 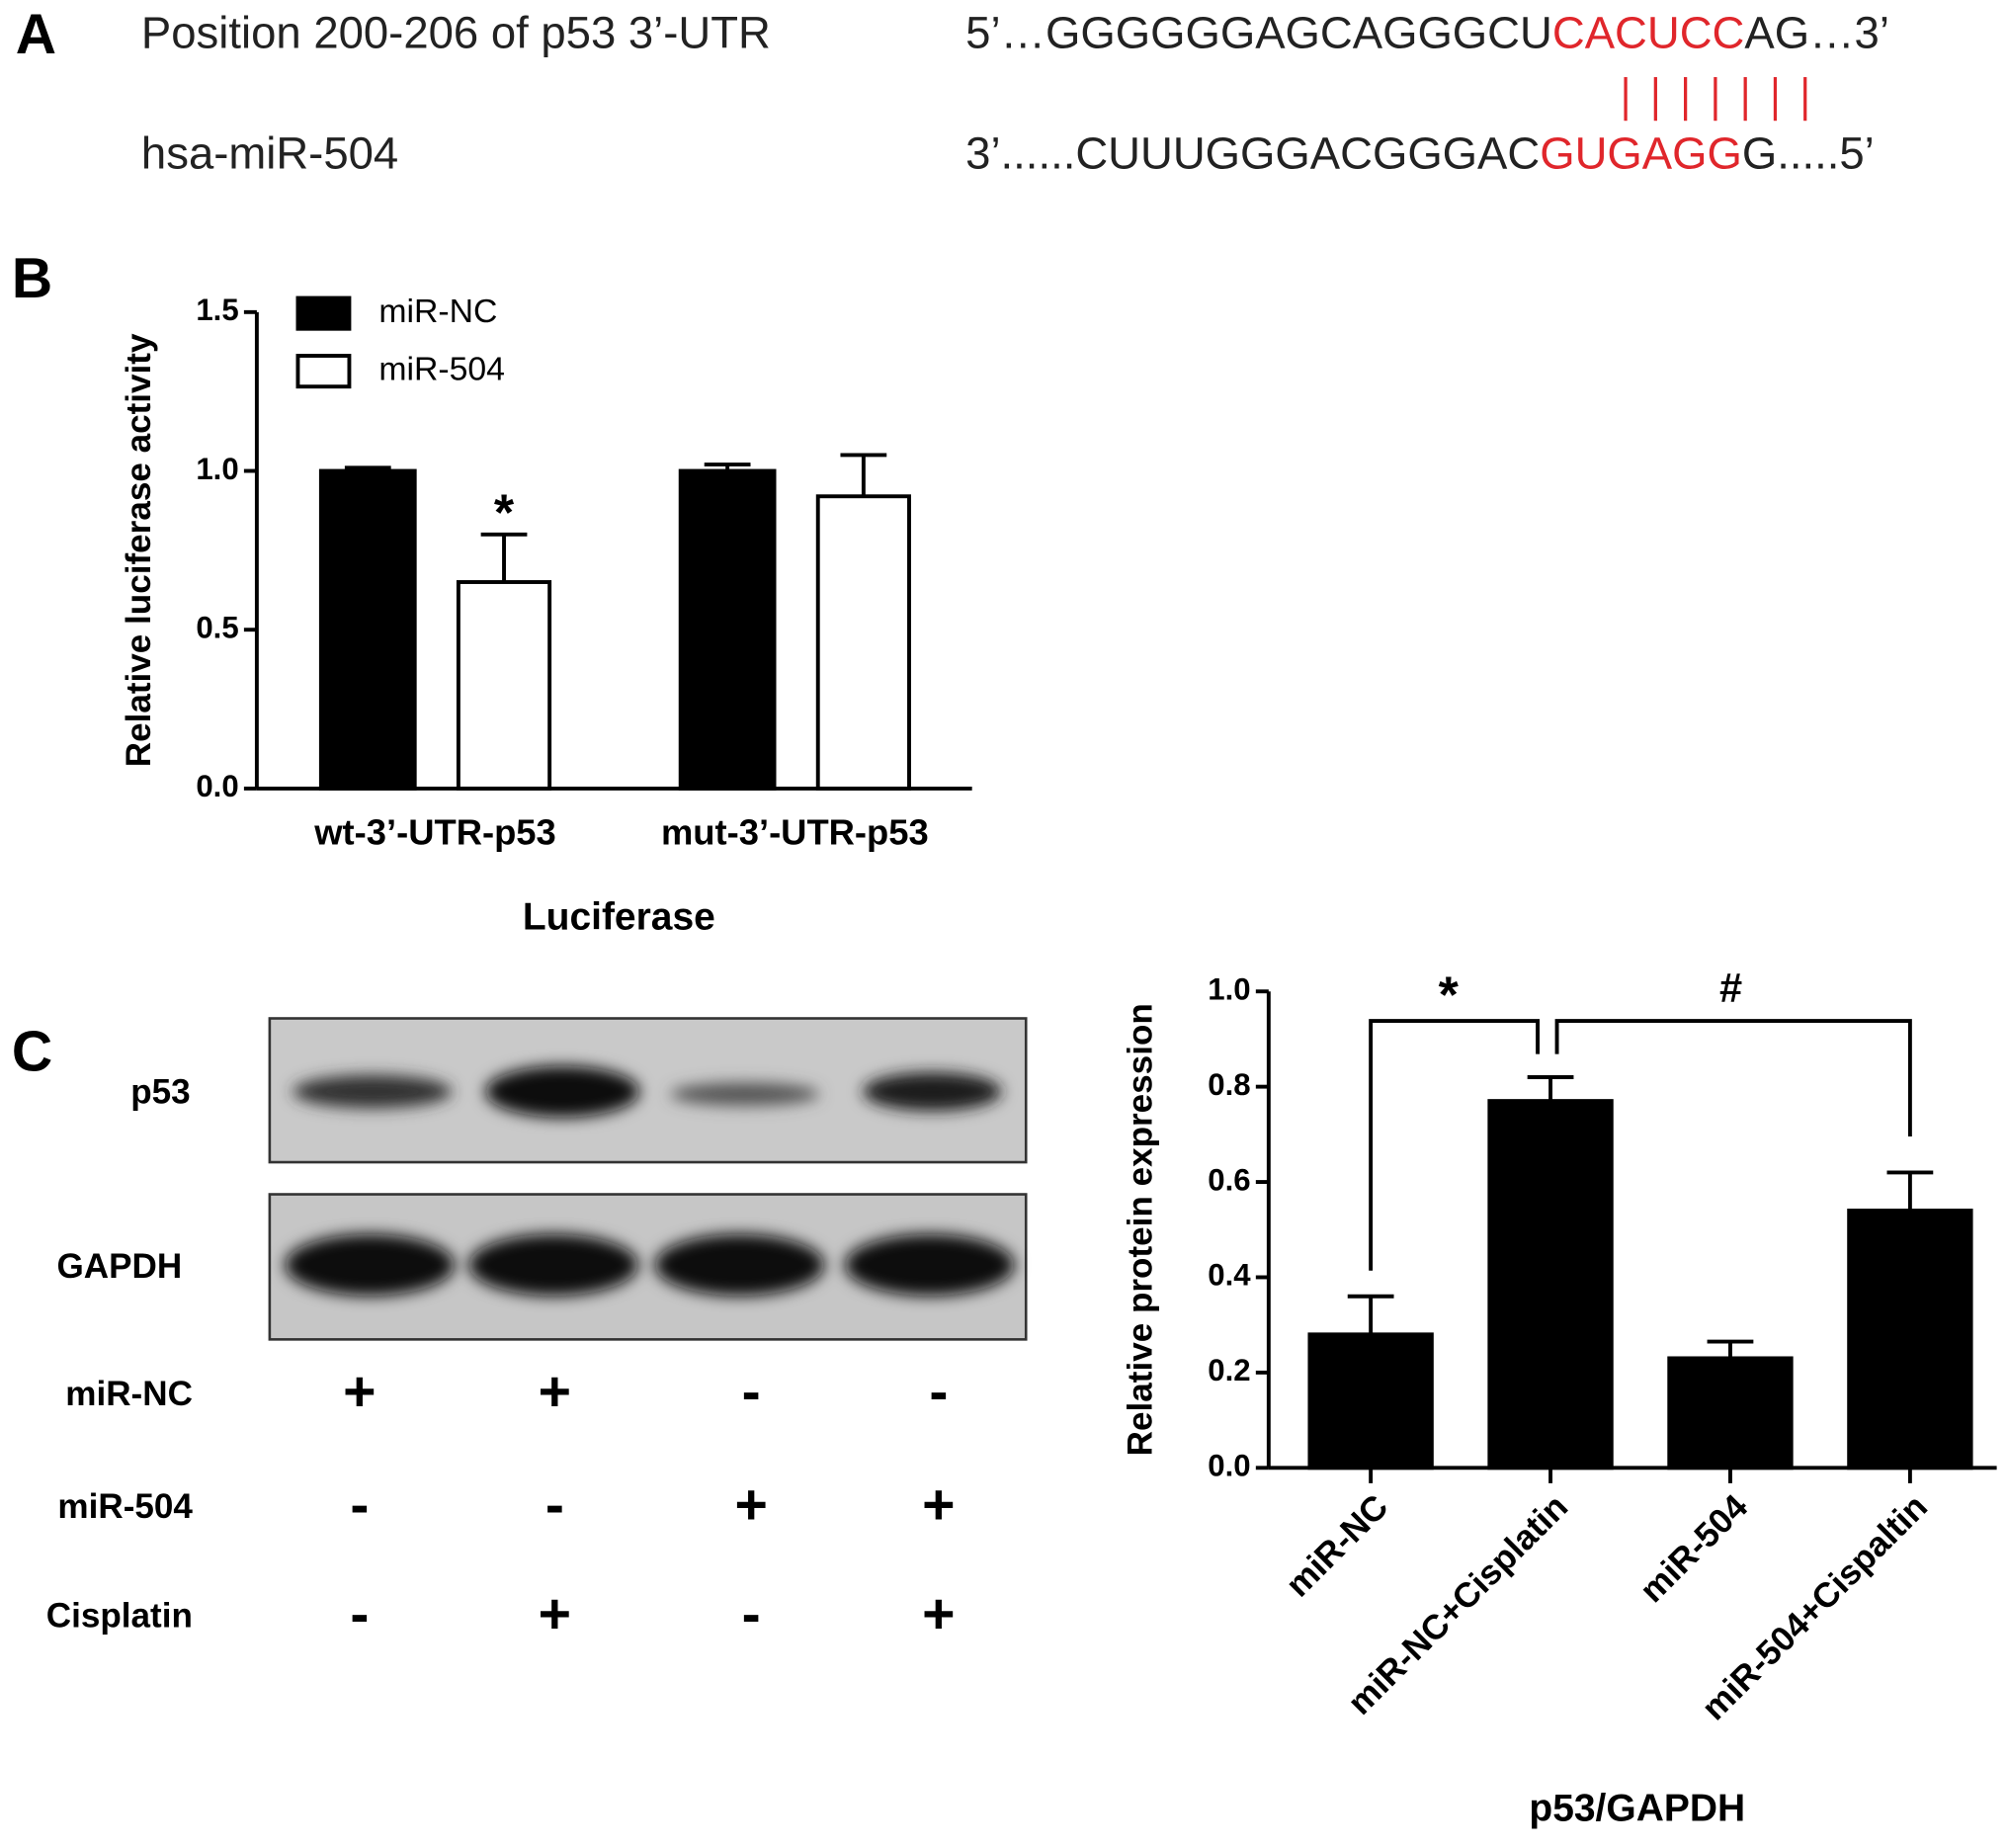 I want to click on y-tick-label: 0.8, so click(x=1229, y=1084).